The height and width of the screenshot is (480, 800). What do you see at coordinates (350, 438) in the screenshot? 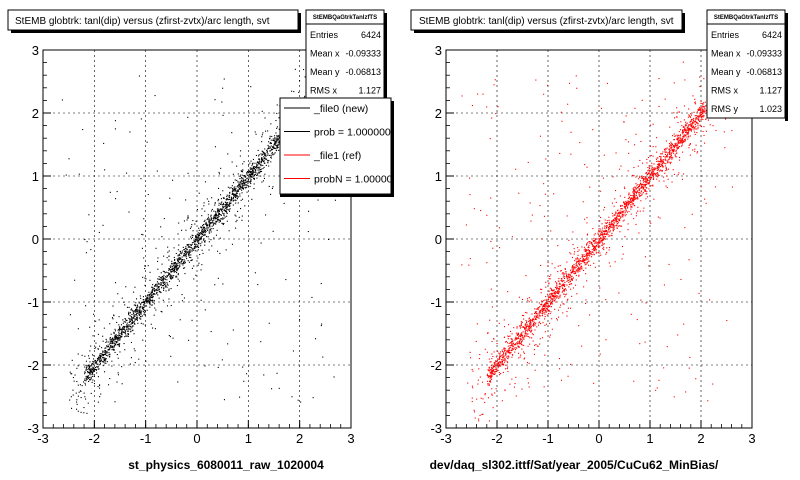
I see `left-x-tick-label: 3` at bounding box center [350, 438].